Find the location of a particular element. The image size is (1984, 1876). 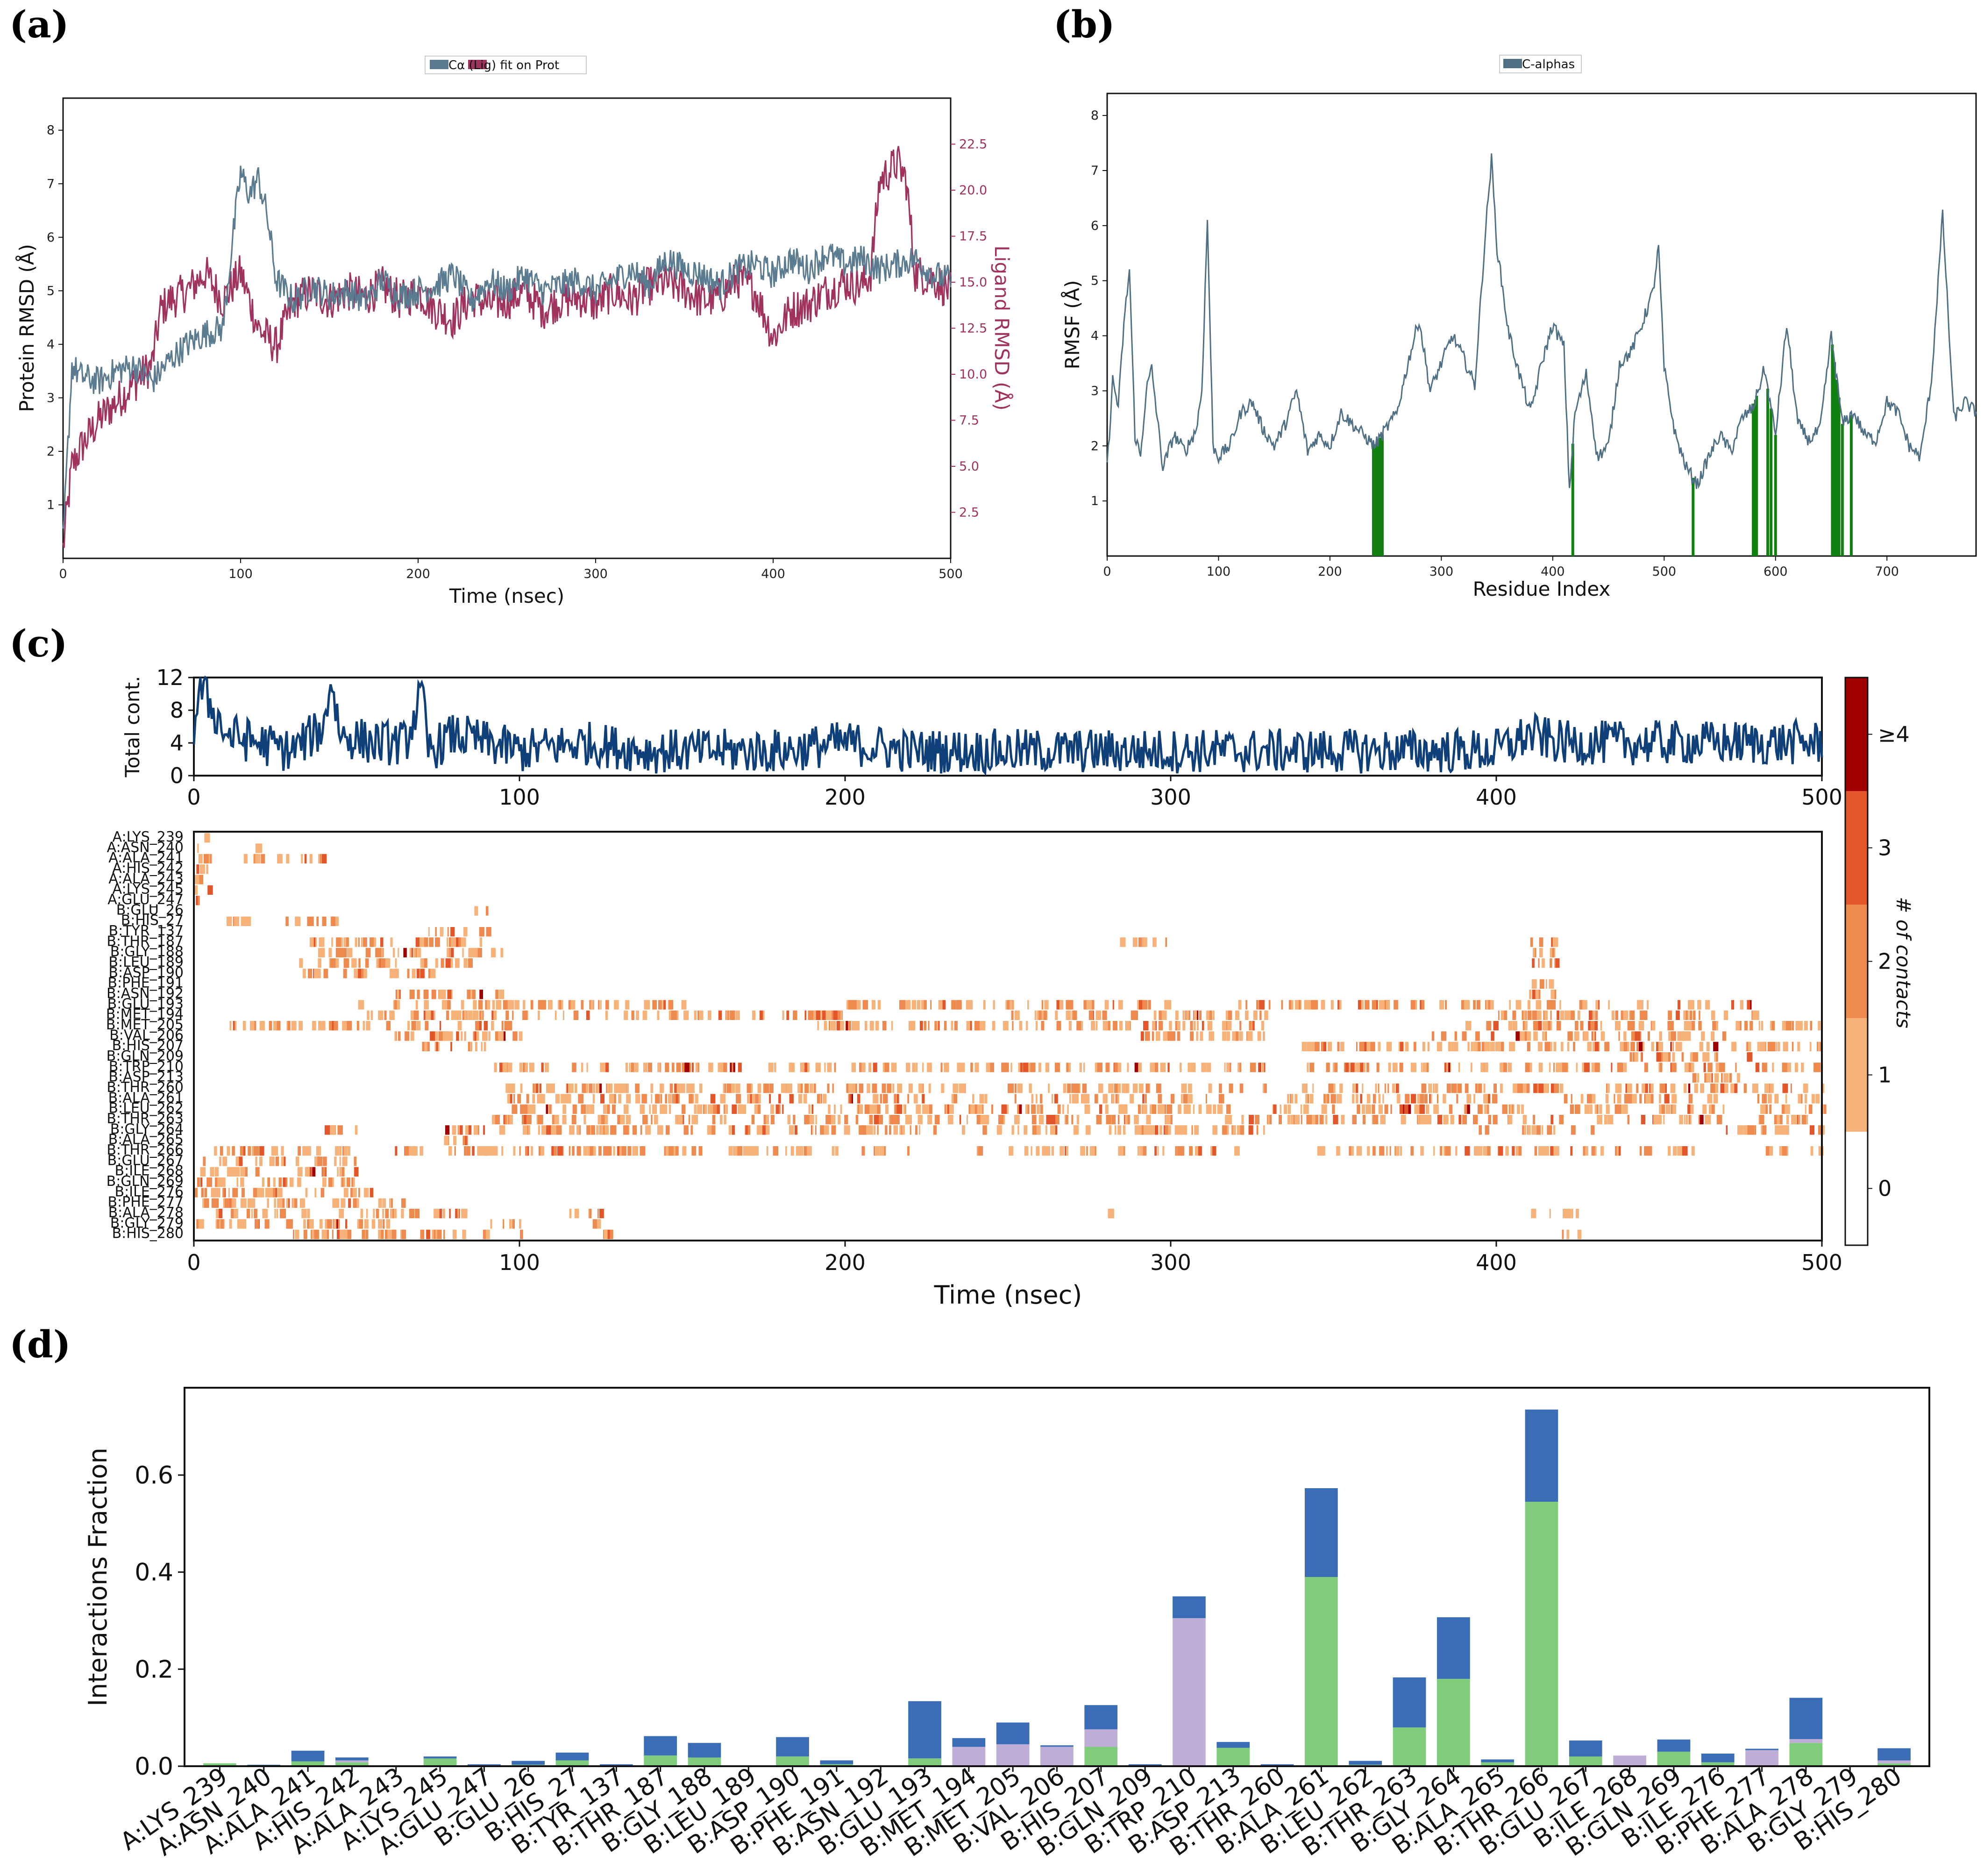

y-tick-label: 4 is located at coordinates (1095, 336).